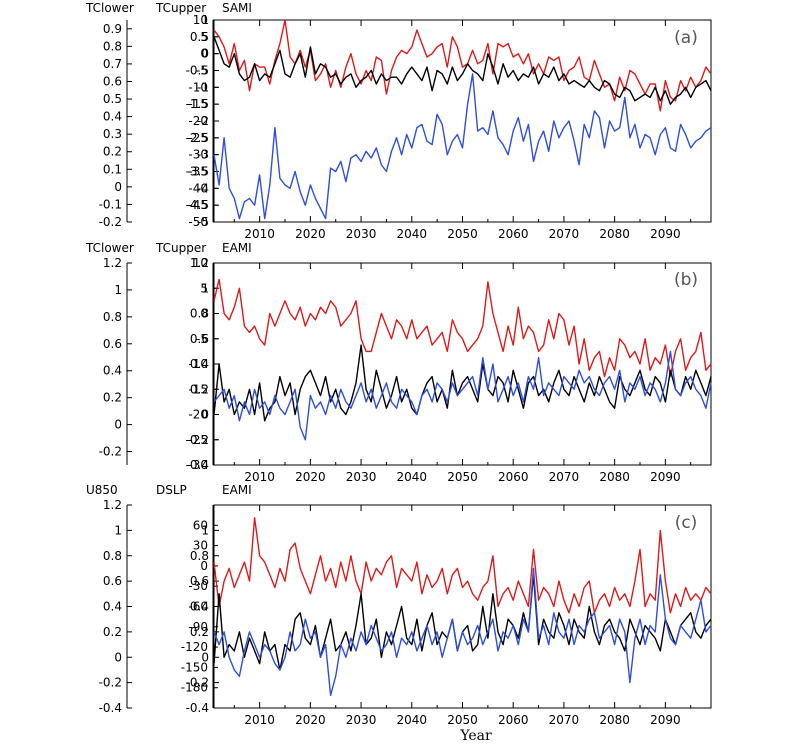 This screenshot has height=747, width=800. What do you see at coordinates (475, 736) in the screenshot?
I see `x-axis-title: Year` at bounding box center [475, 736].